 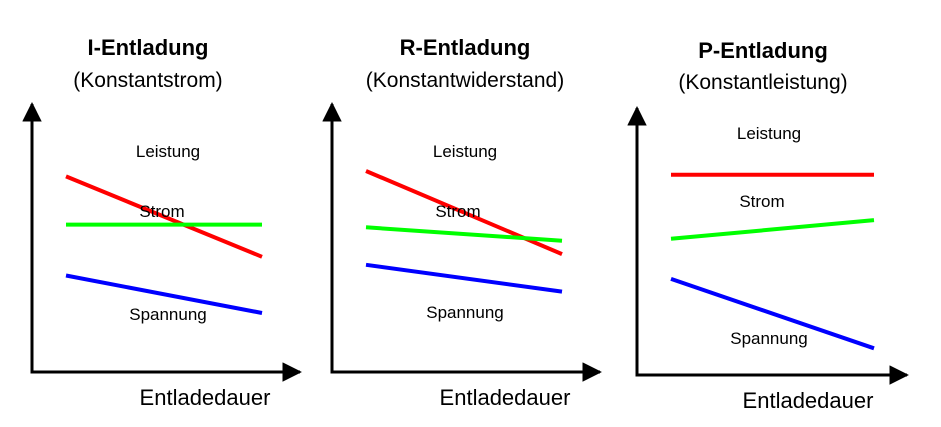 What do you see at coordinates (465, 47) in the screenshot?
I see `chart-title: R-Entladung` at bounding box center [465, 47].